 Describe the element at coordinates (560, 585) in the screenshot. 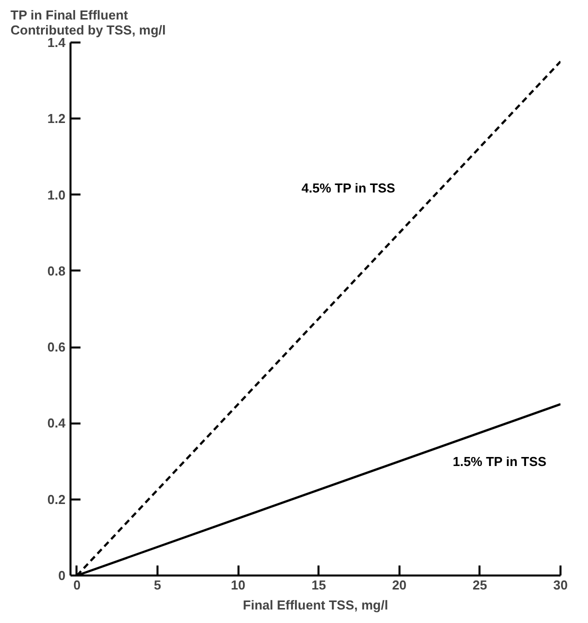

I see `x-tick-label: 30` at that location.